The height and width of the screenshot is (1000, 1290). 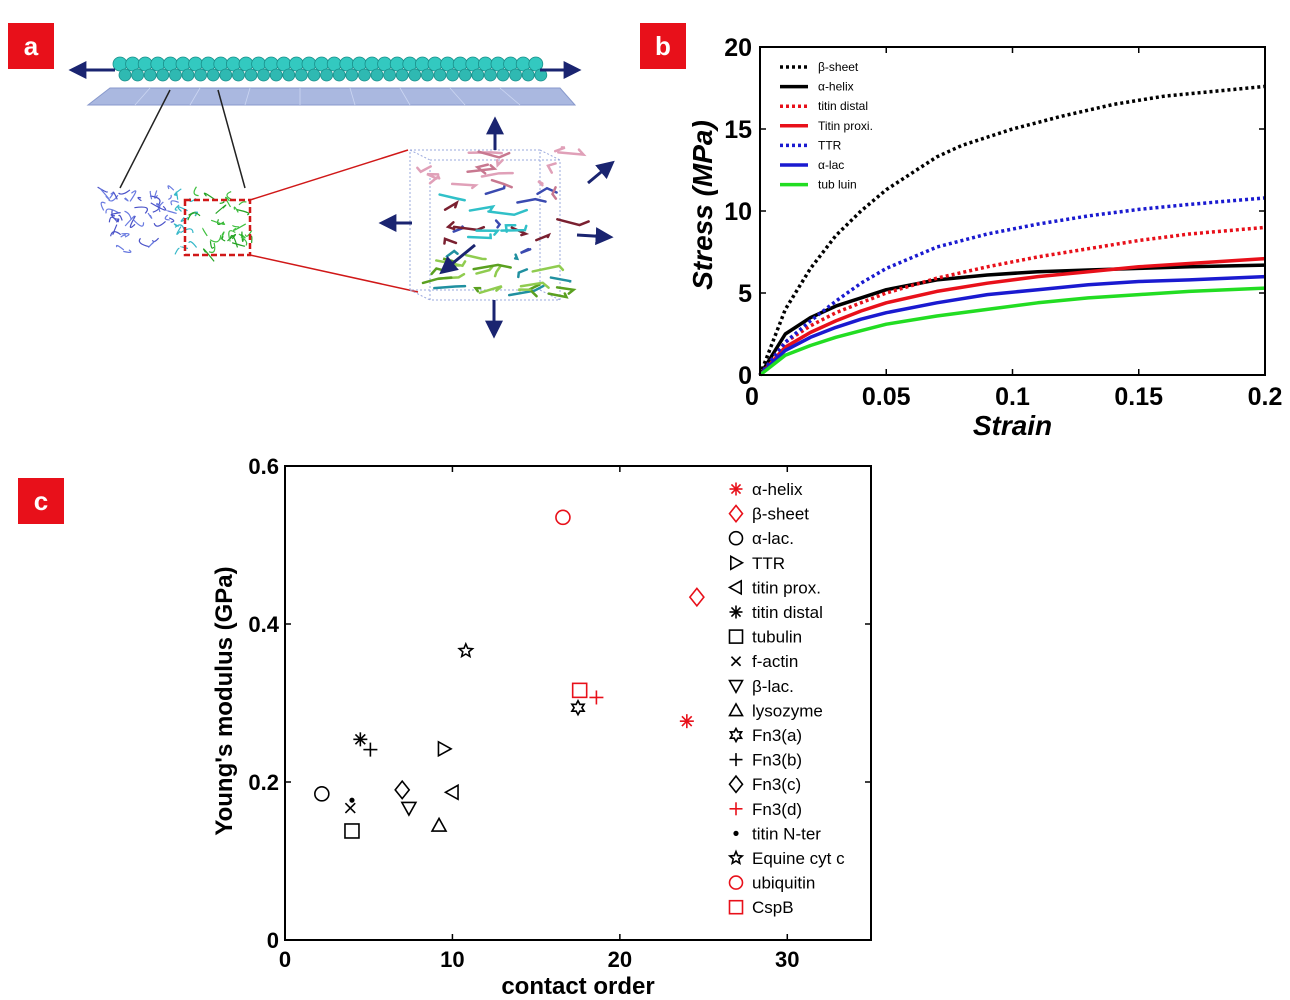 What do you see at coordinates (768, 563) in the screenshot?
I see `legend-label-c-3: TTR` at bounding box center [768, 563].